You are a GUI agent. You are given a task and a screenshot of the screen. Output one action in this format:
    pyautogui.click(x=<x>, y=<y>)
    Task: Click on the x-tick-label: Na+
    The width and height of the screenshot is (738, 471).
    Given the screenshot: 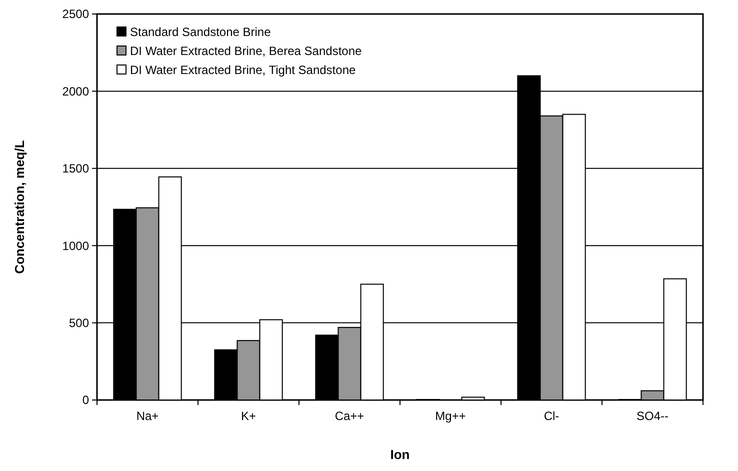 What is the action you would take?
    pyautogui.click(x=147, y=416)
    